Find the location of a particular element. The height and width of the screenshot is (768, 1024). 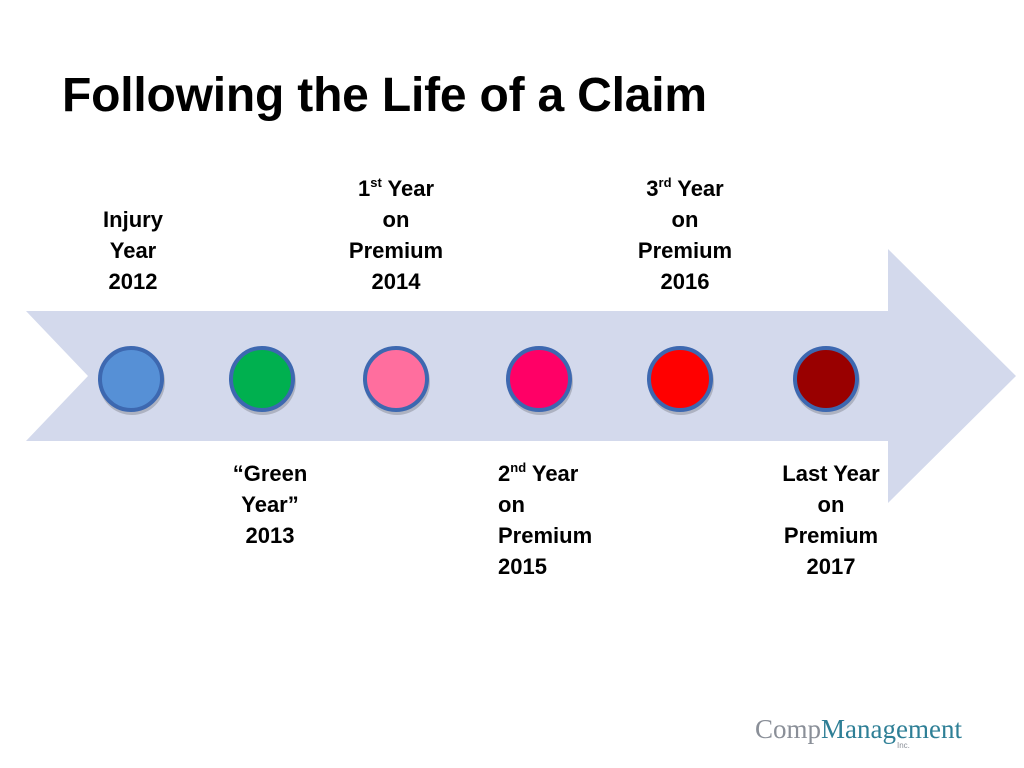

node-2nd-year-premium is located at coordinates (539, 379).